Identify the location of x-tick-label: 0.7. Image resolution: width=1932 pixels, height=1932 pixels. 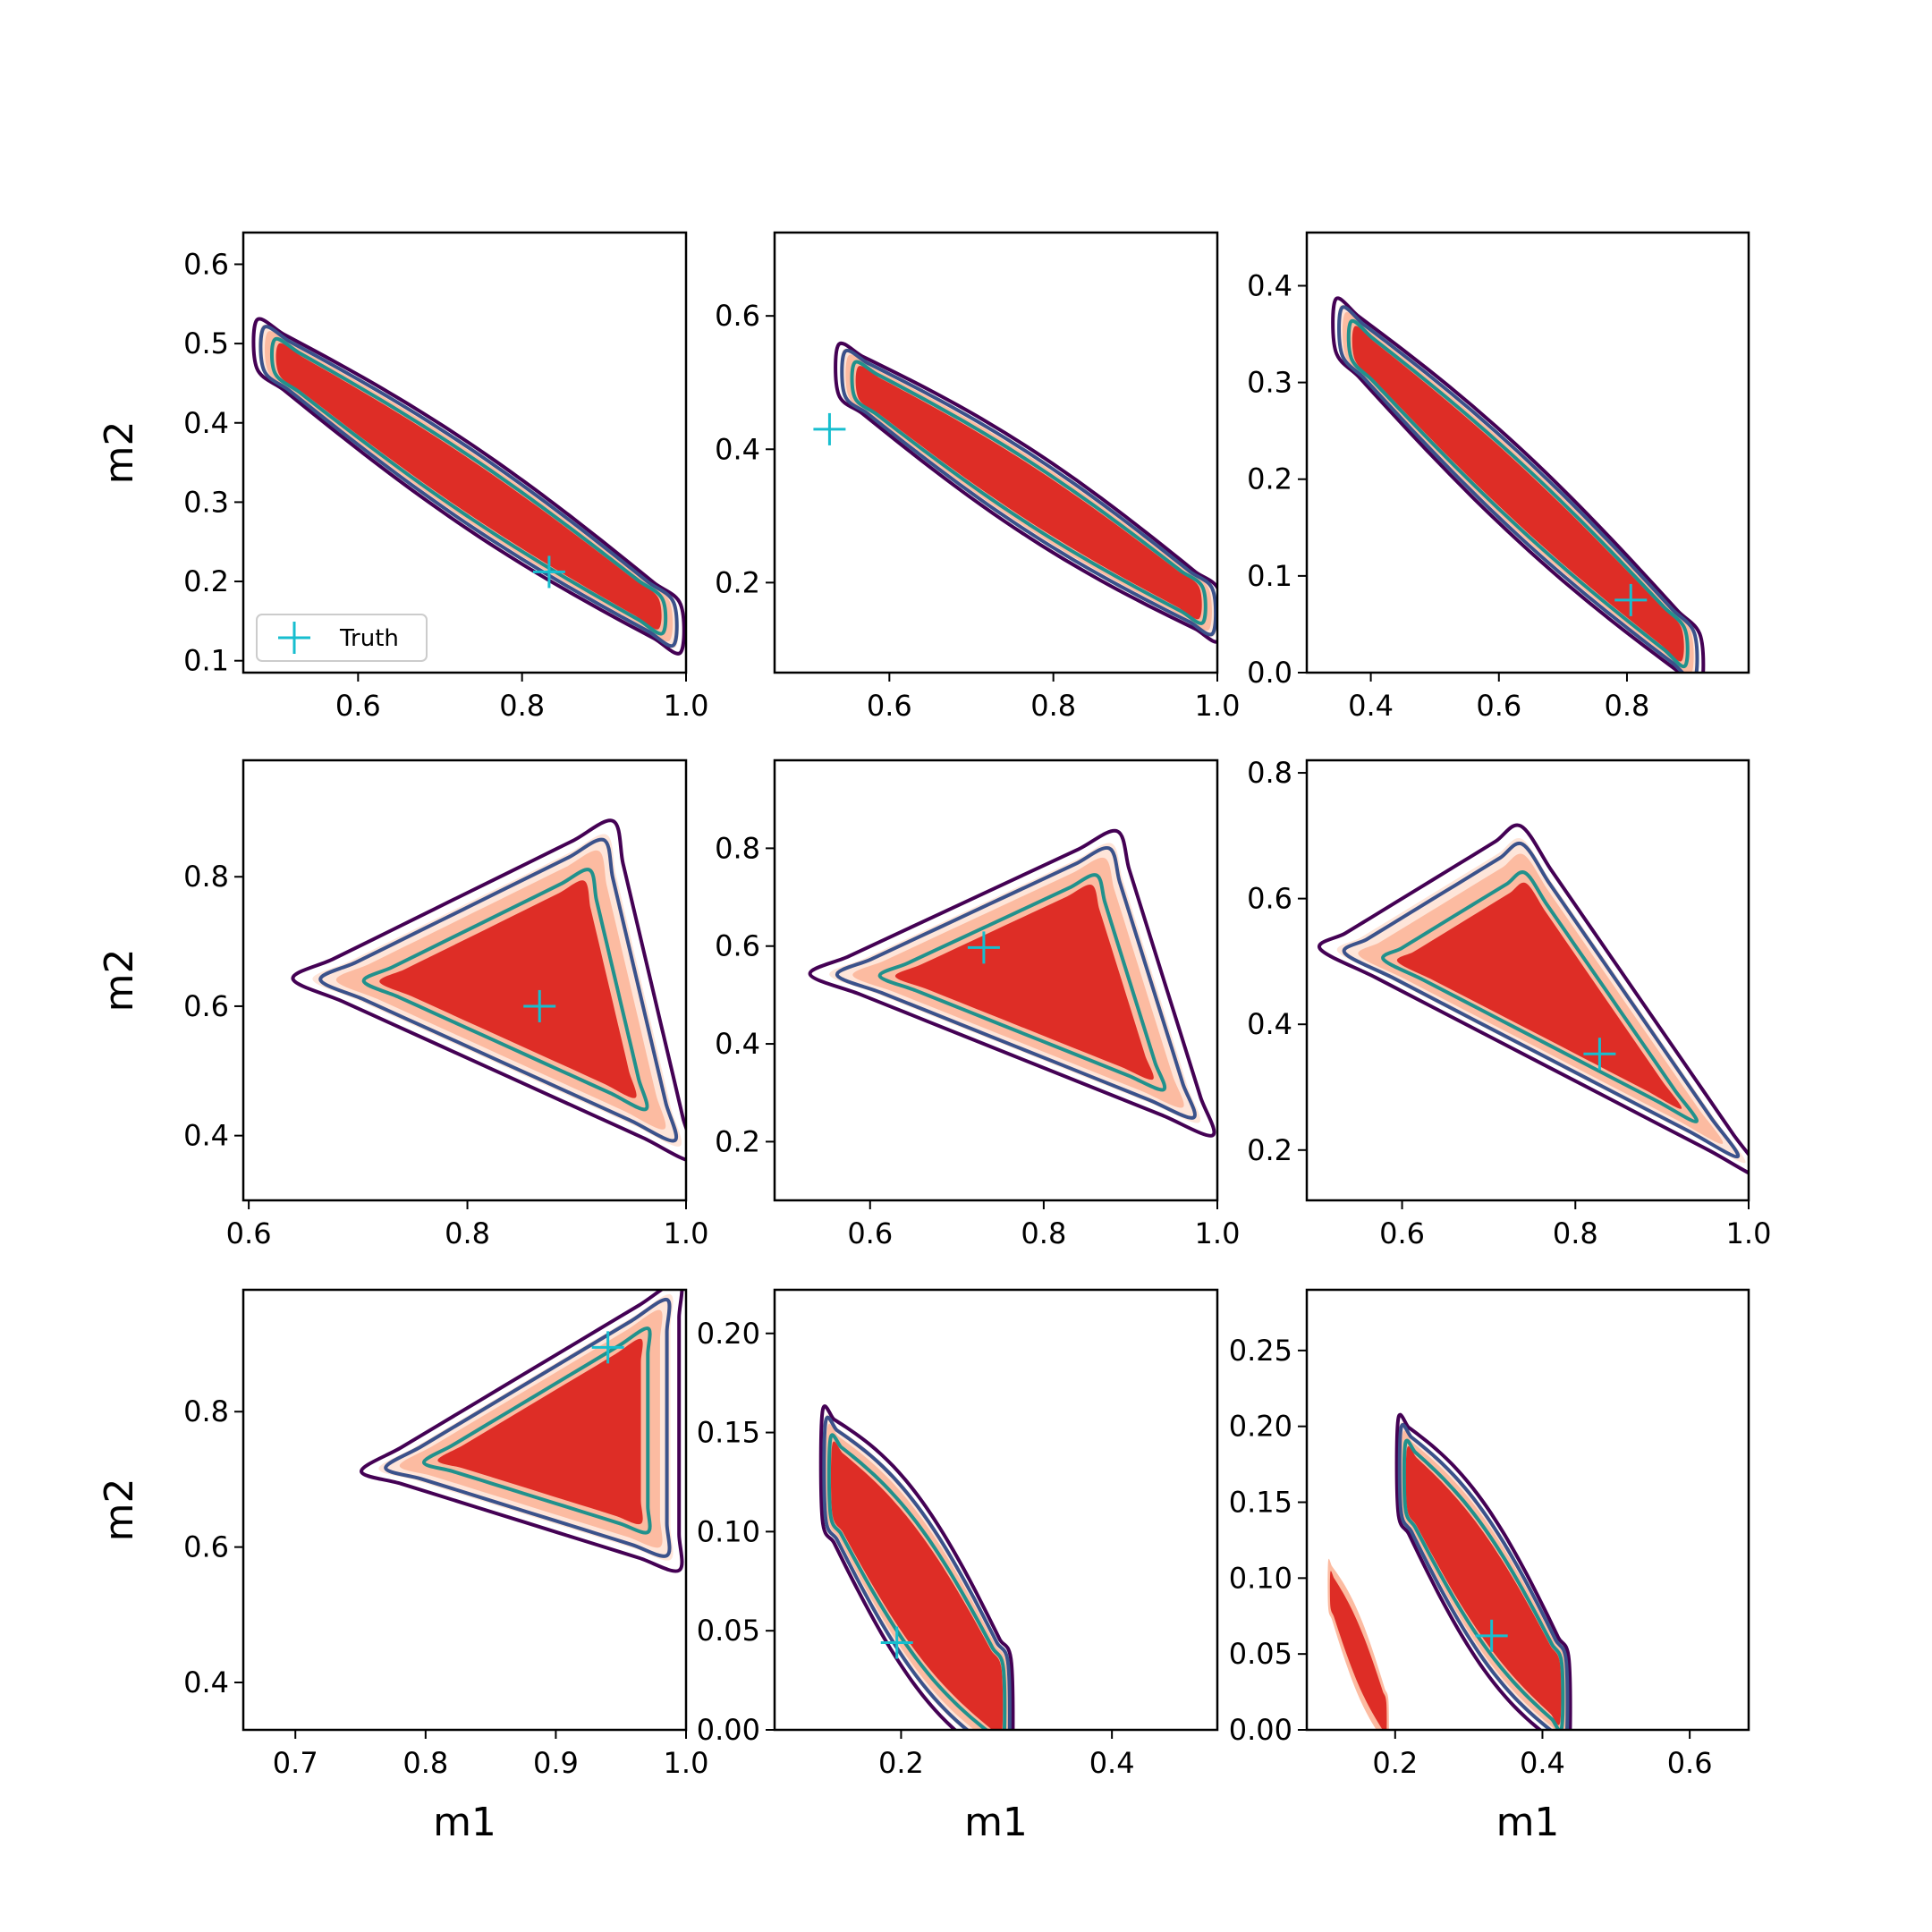
(295, 1763).